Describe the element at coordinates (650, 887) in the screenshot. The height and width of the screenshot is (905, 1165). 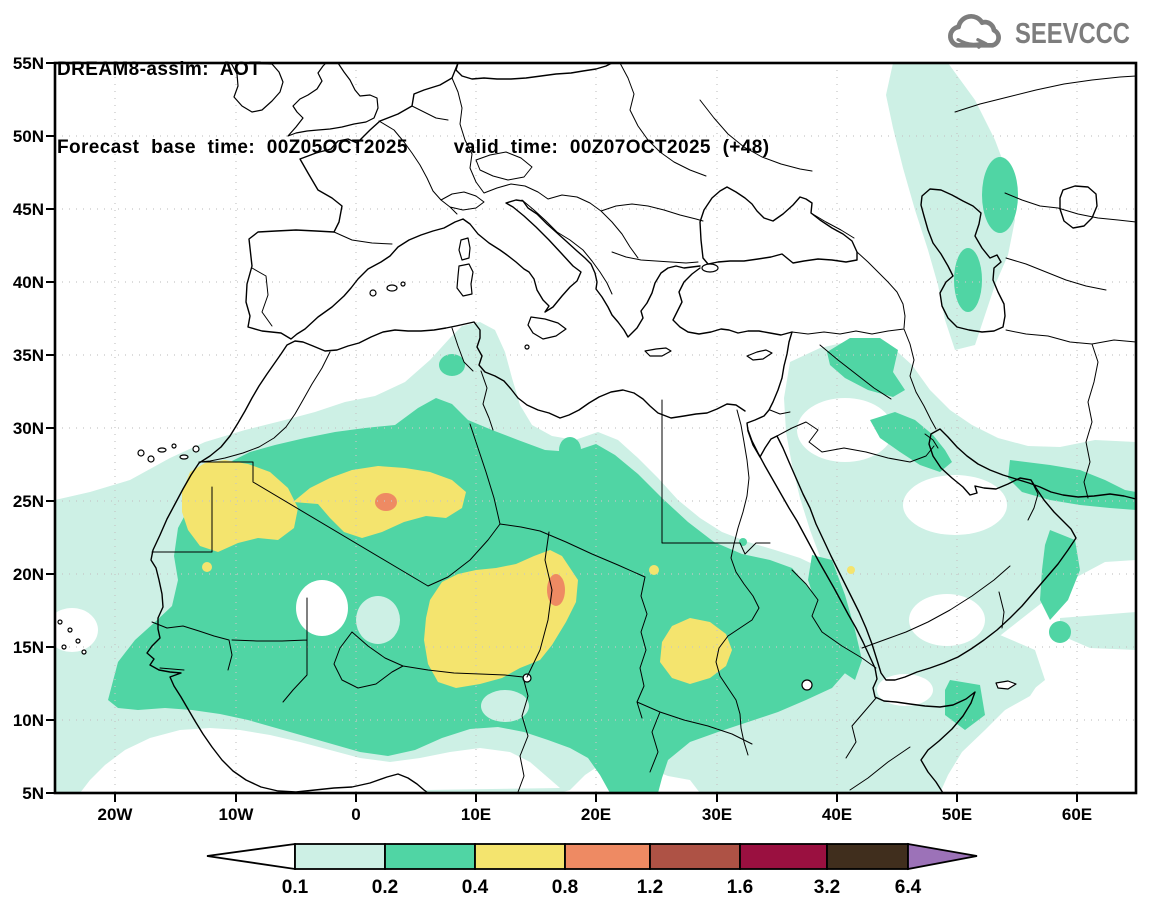
I see `legend-value: 1.2` at that location.